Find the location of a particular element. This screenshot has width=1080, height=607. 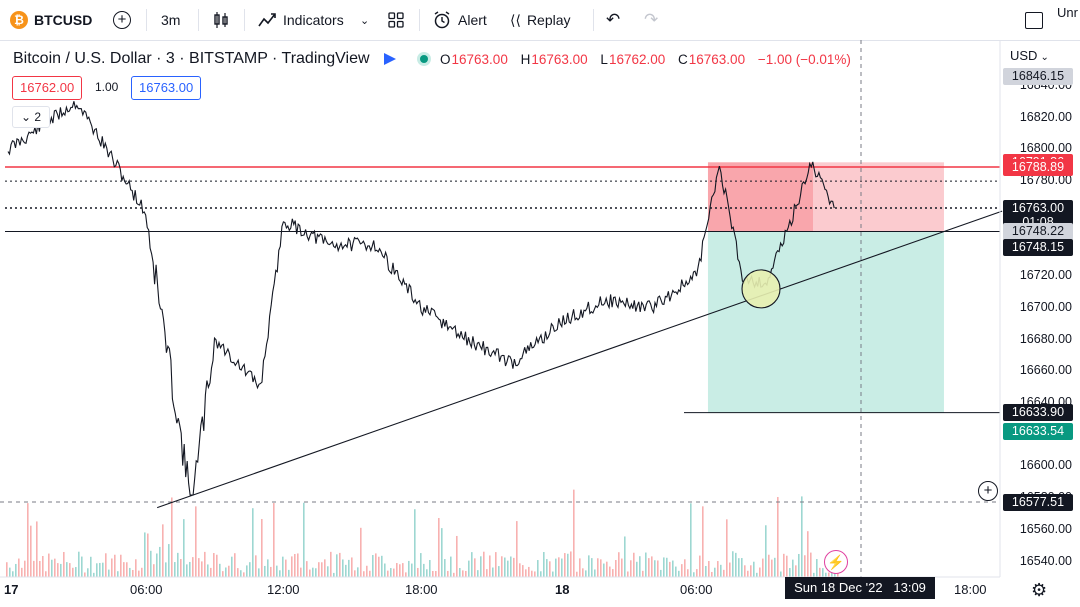

price-tick-label: 16780.00 is located at coordinates (1045, 180).